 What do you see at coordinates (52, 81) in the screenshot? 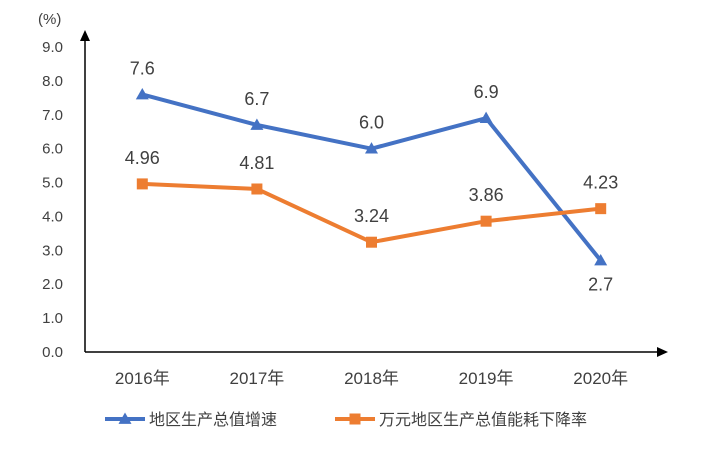
I see `y-tick-label: 8.0` at bounding box center [52, 81].